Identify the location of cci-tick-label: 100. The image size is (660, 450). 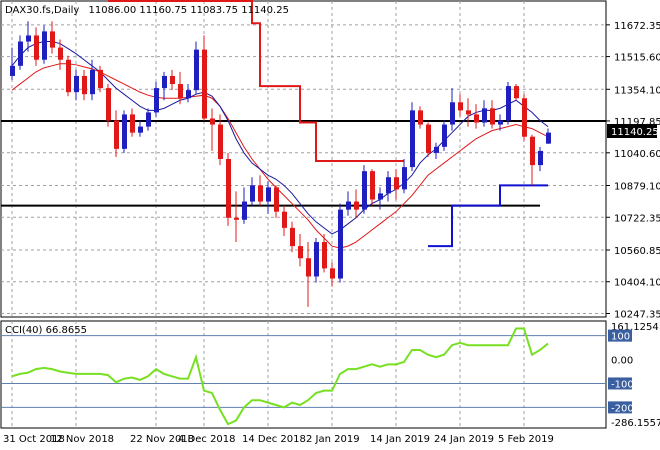
(620, 337).